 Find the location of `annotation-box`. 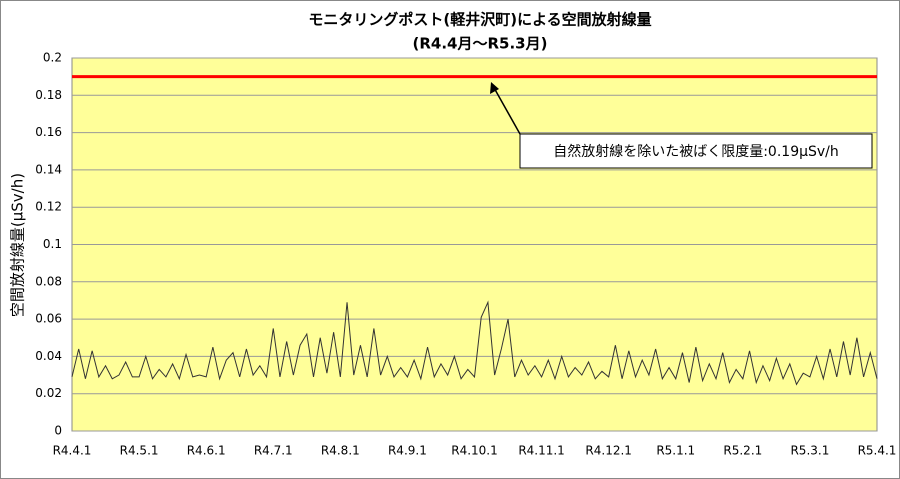

annotation-box is located at coordinates (696, 151).